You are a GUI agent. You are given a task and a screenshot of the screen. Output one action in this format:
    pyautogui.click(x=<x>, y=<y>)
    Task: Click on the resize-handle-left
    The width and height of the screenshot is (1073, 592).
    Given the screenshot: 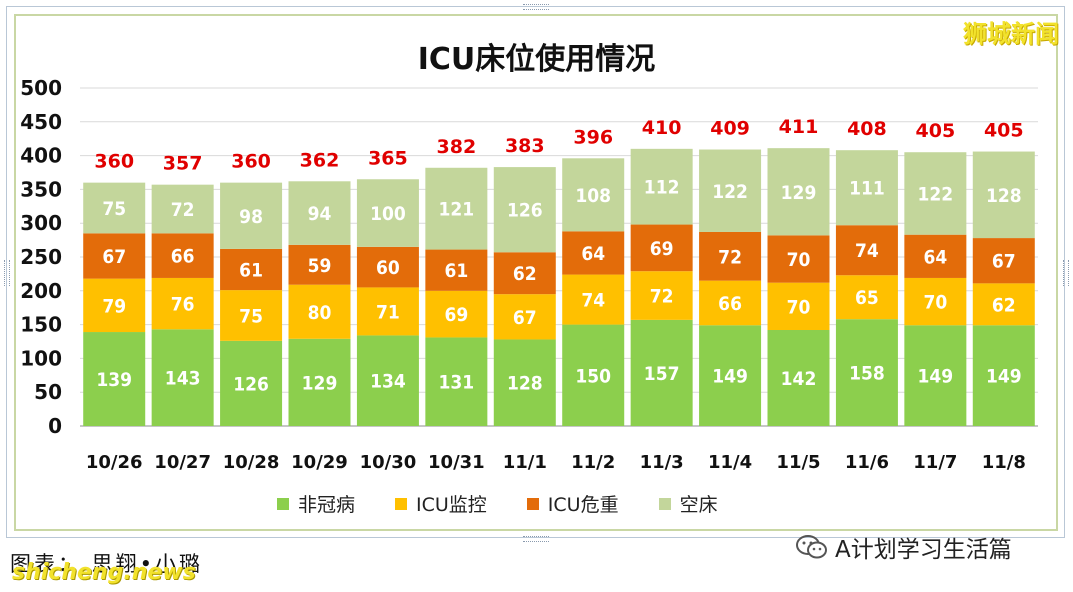 What is the action you would take?
    pyautogui.click(x=7, y=273)
    